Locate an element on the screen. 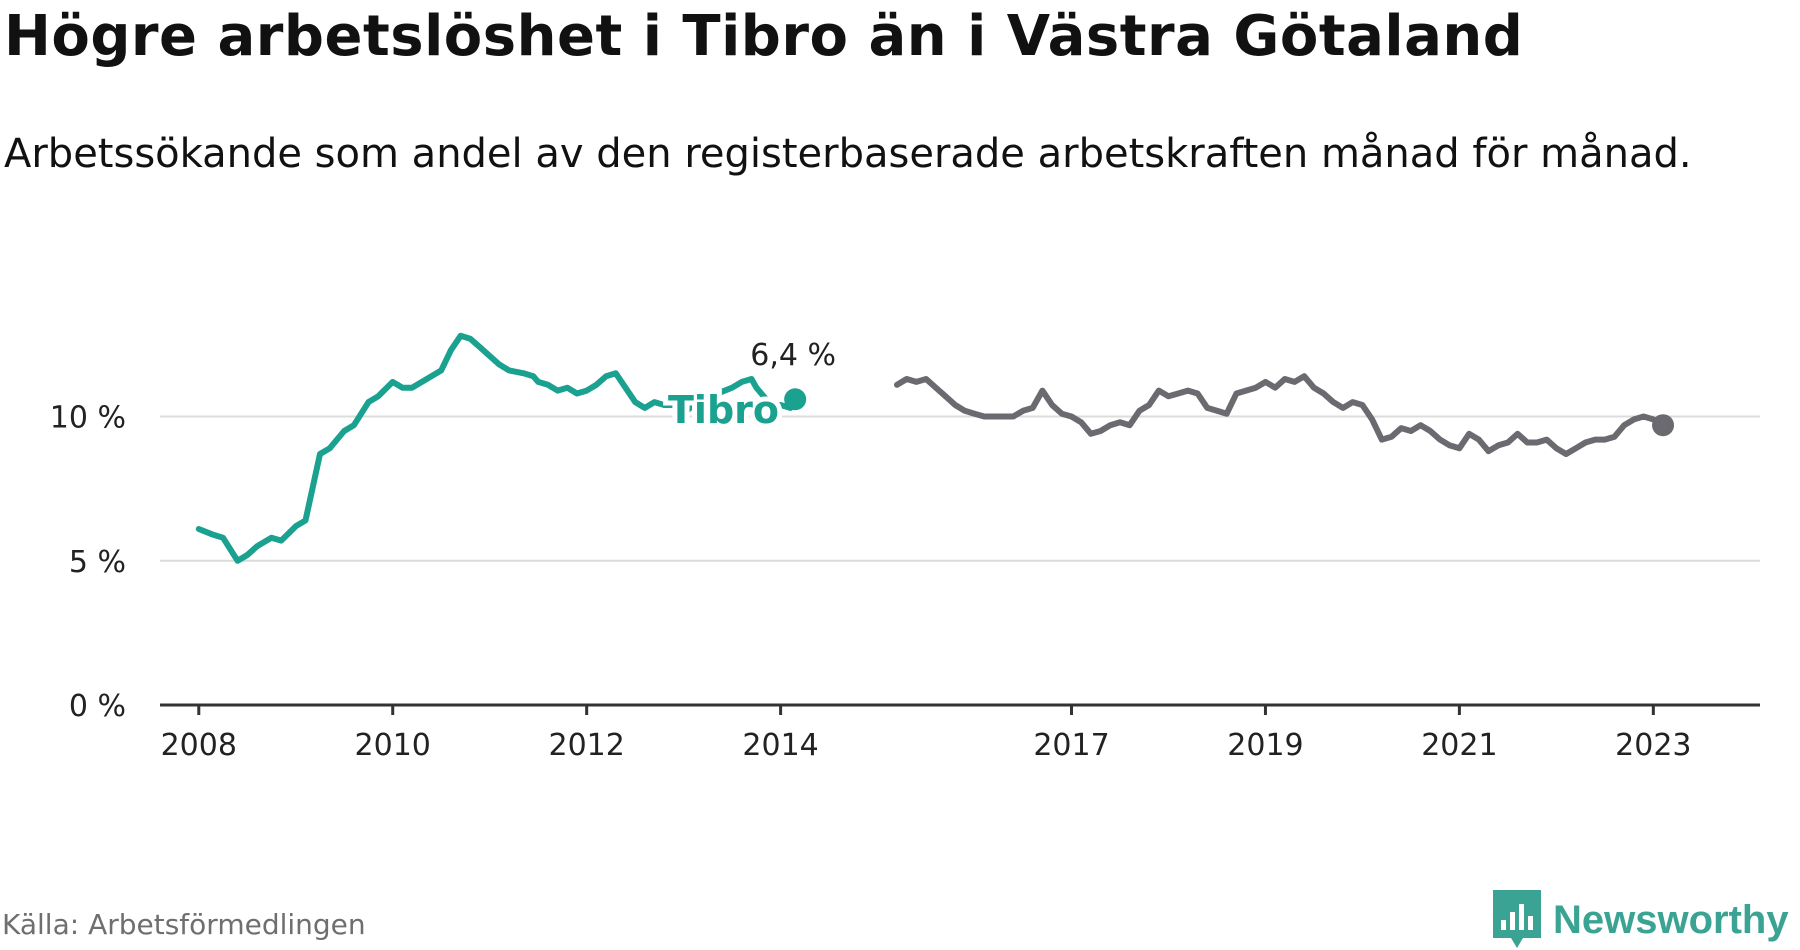 This screenshot has height=950, width=1800. series-line-tibro is located at coordinates (497, 448).